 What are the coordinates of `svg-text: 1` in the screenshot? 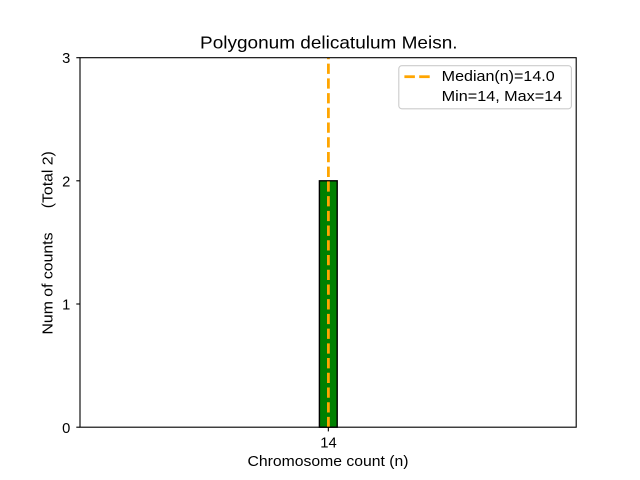 It's located at (66, 306).